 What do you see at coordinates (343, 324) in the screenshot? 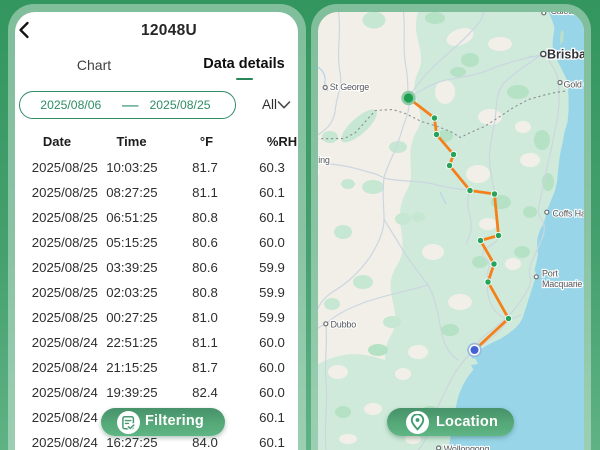
I see `svg-text: Dubbo` at bounding box center [343, 324].